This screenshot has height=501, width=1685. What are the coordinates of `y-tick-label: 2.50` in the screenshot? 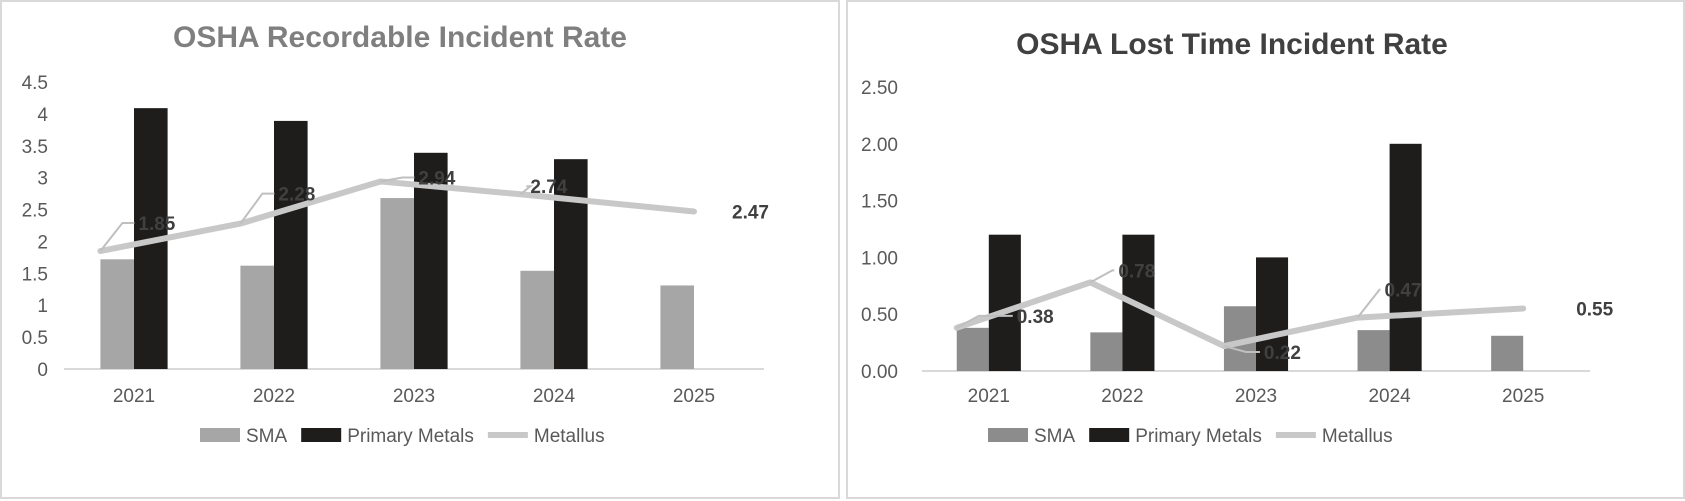 It's located at (879, 88).